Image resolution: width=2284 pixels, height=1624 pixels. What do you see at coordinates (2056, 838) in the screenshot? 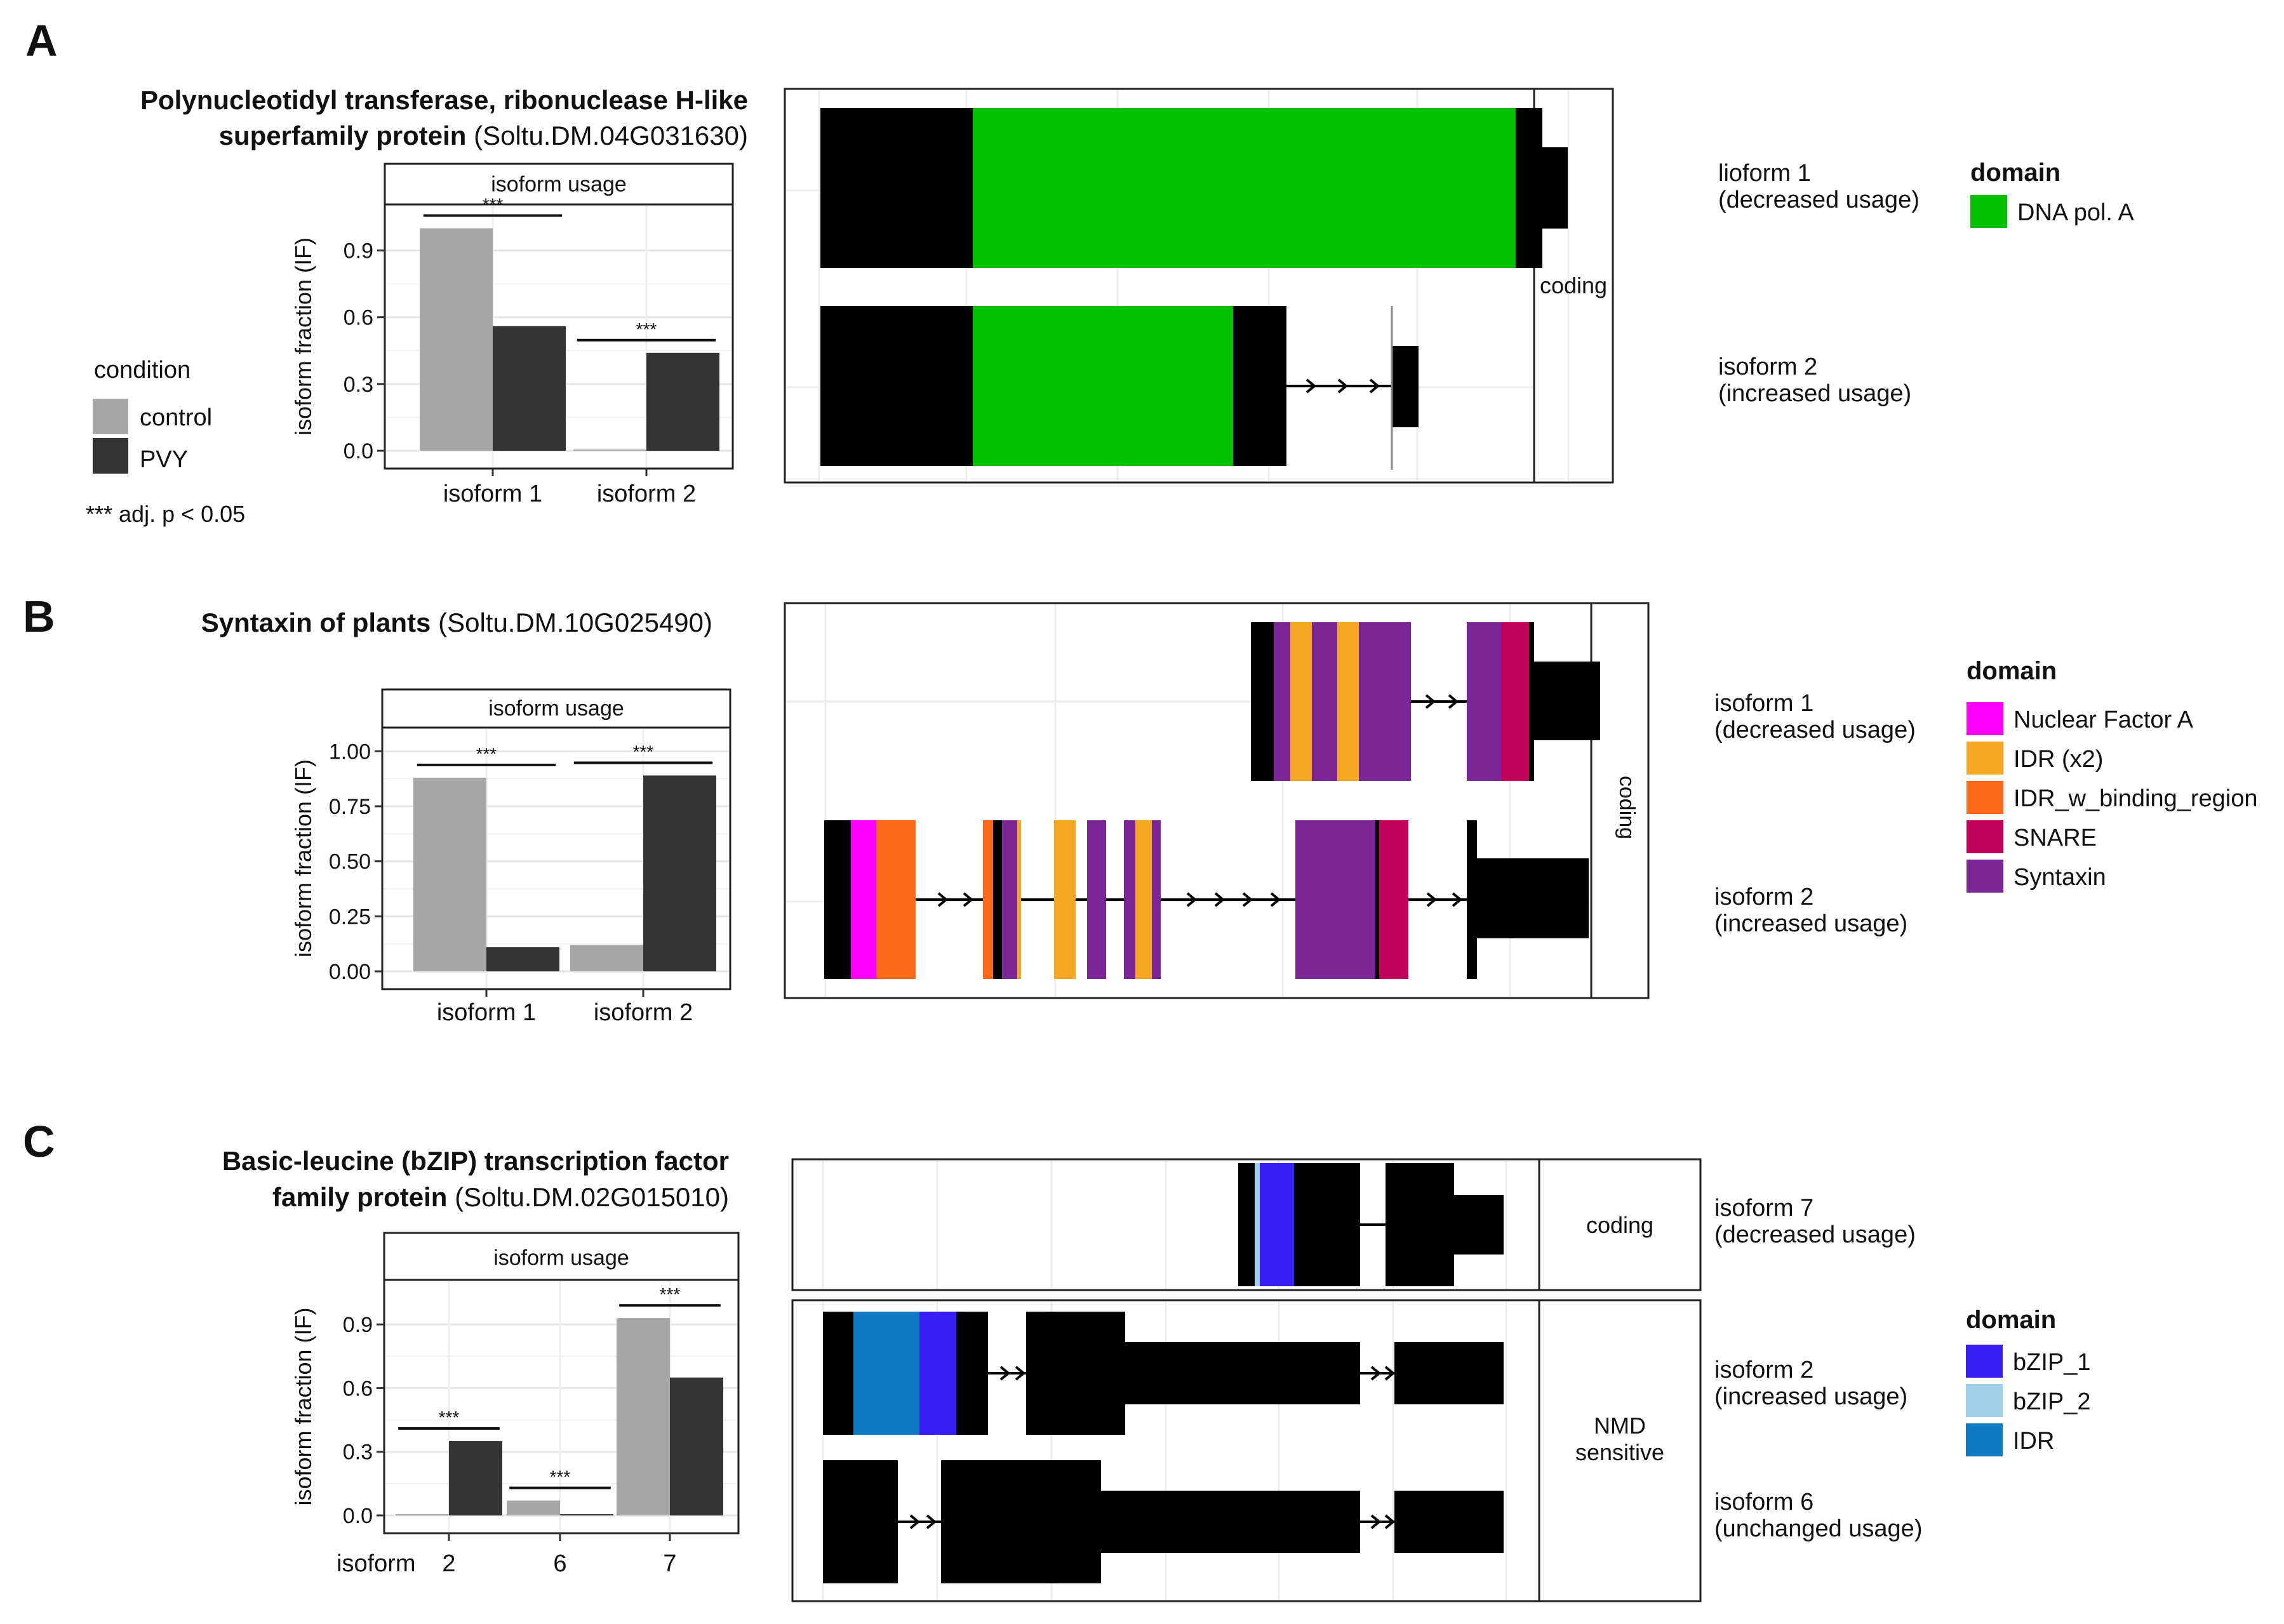
I see `domain-legend-label: SNARE` at bounding box center [2056, 838].